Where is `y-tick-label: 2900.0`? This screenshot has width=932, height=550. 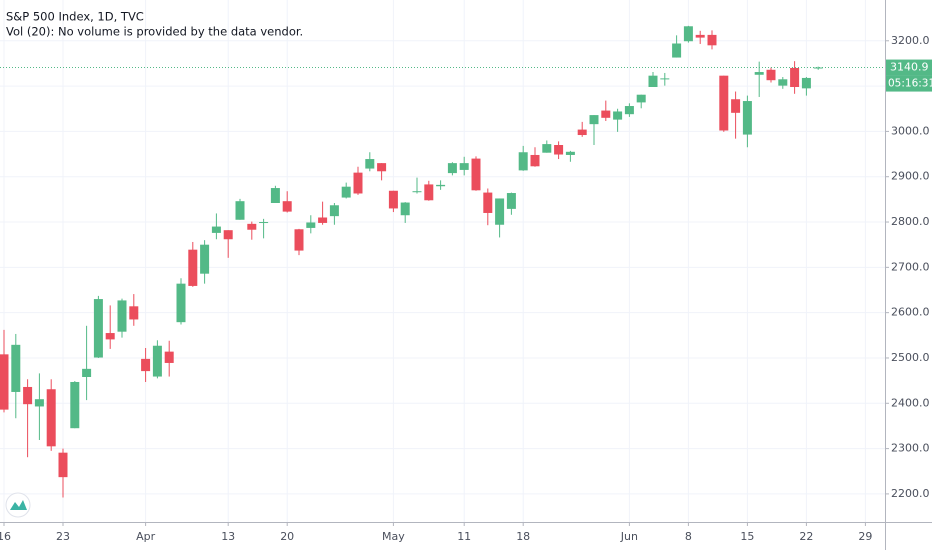
y-tick-label: 2900.0 is located at coordinates (910, 176).